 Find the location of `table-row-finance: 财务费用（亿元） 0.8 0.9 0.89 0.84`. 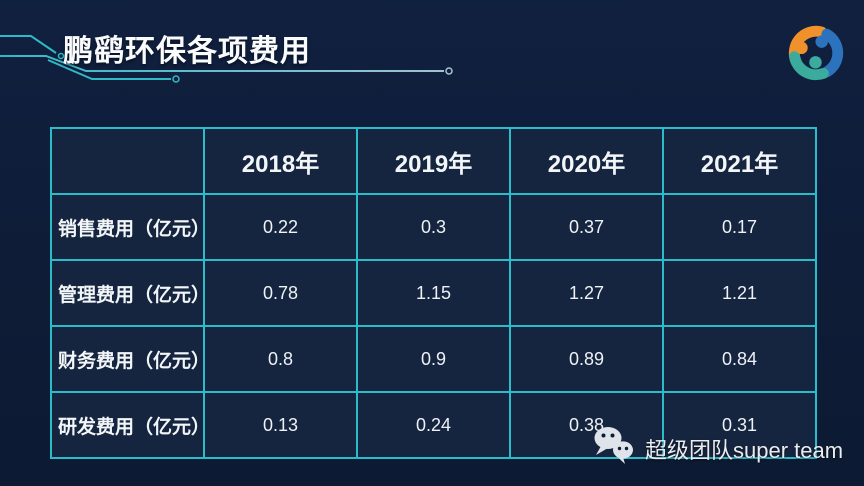

table-row-finance: 财务费用（亿元） 0.8 0.9 0.89 0.84 is located at coordinates (433, 359).